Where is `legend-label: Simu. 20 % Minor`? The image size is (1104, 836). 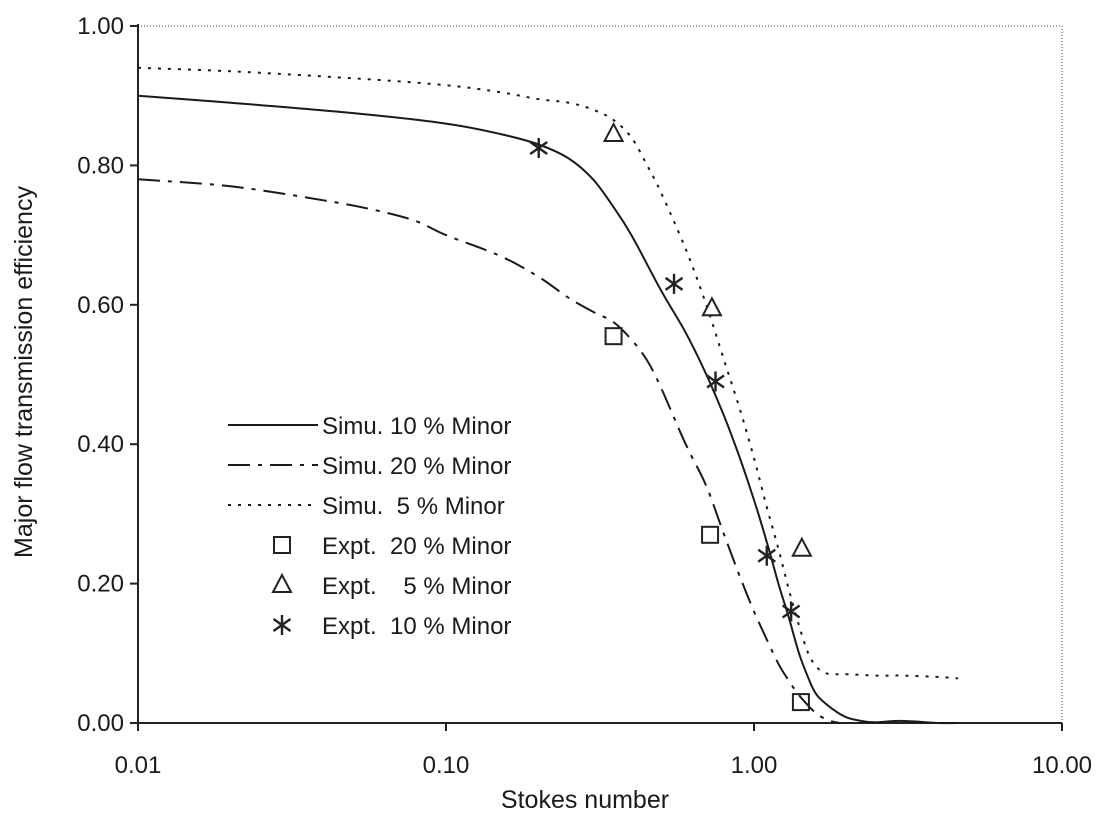
legend-label: Simu. 20 % Minor is located at coordinates (416, 466).